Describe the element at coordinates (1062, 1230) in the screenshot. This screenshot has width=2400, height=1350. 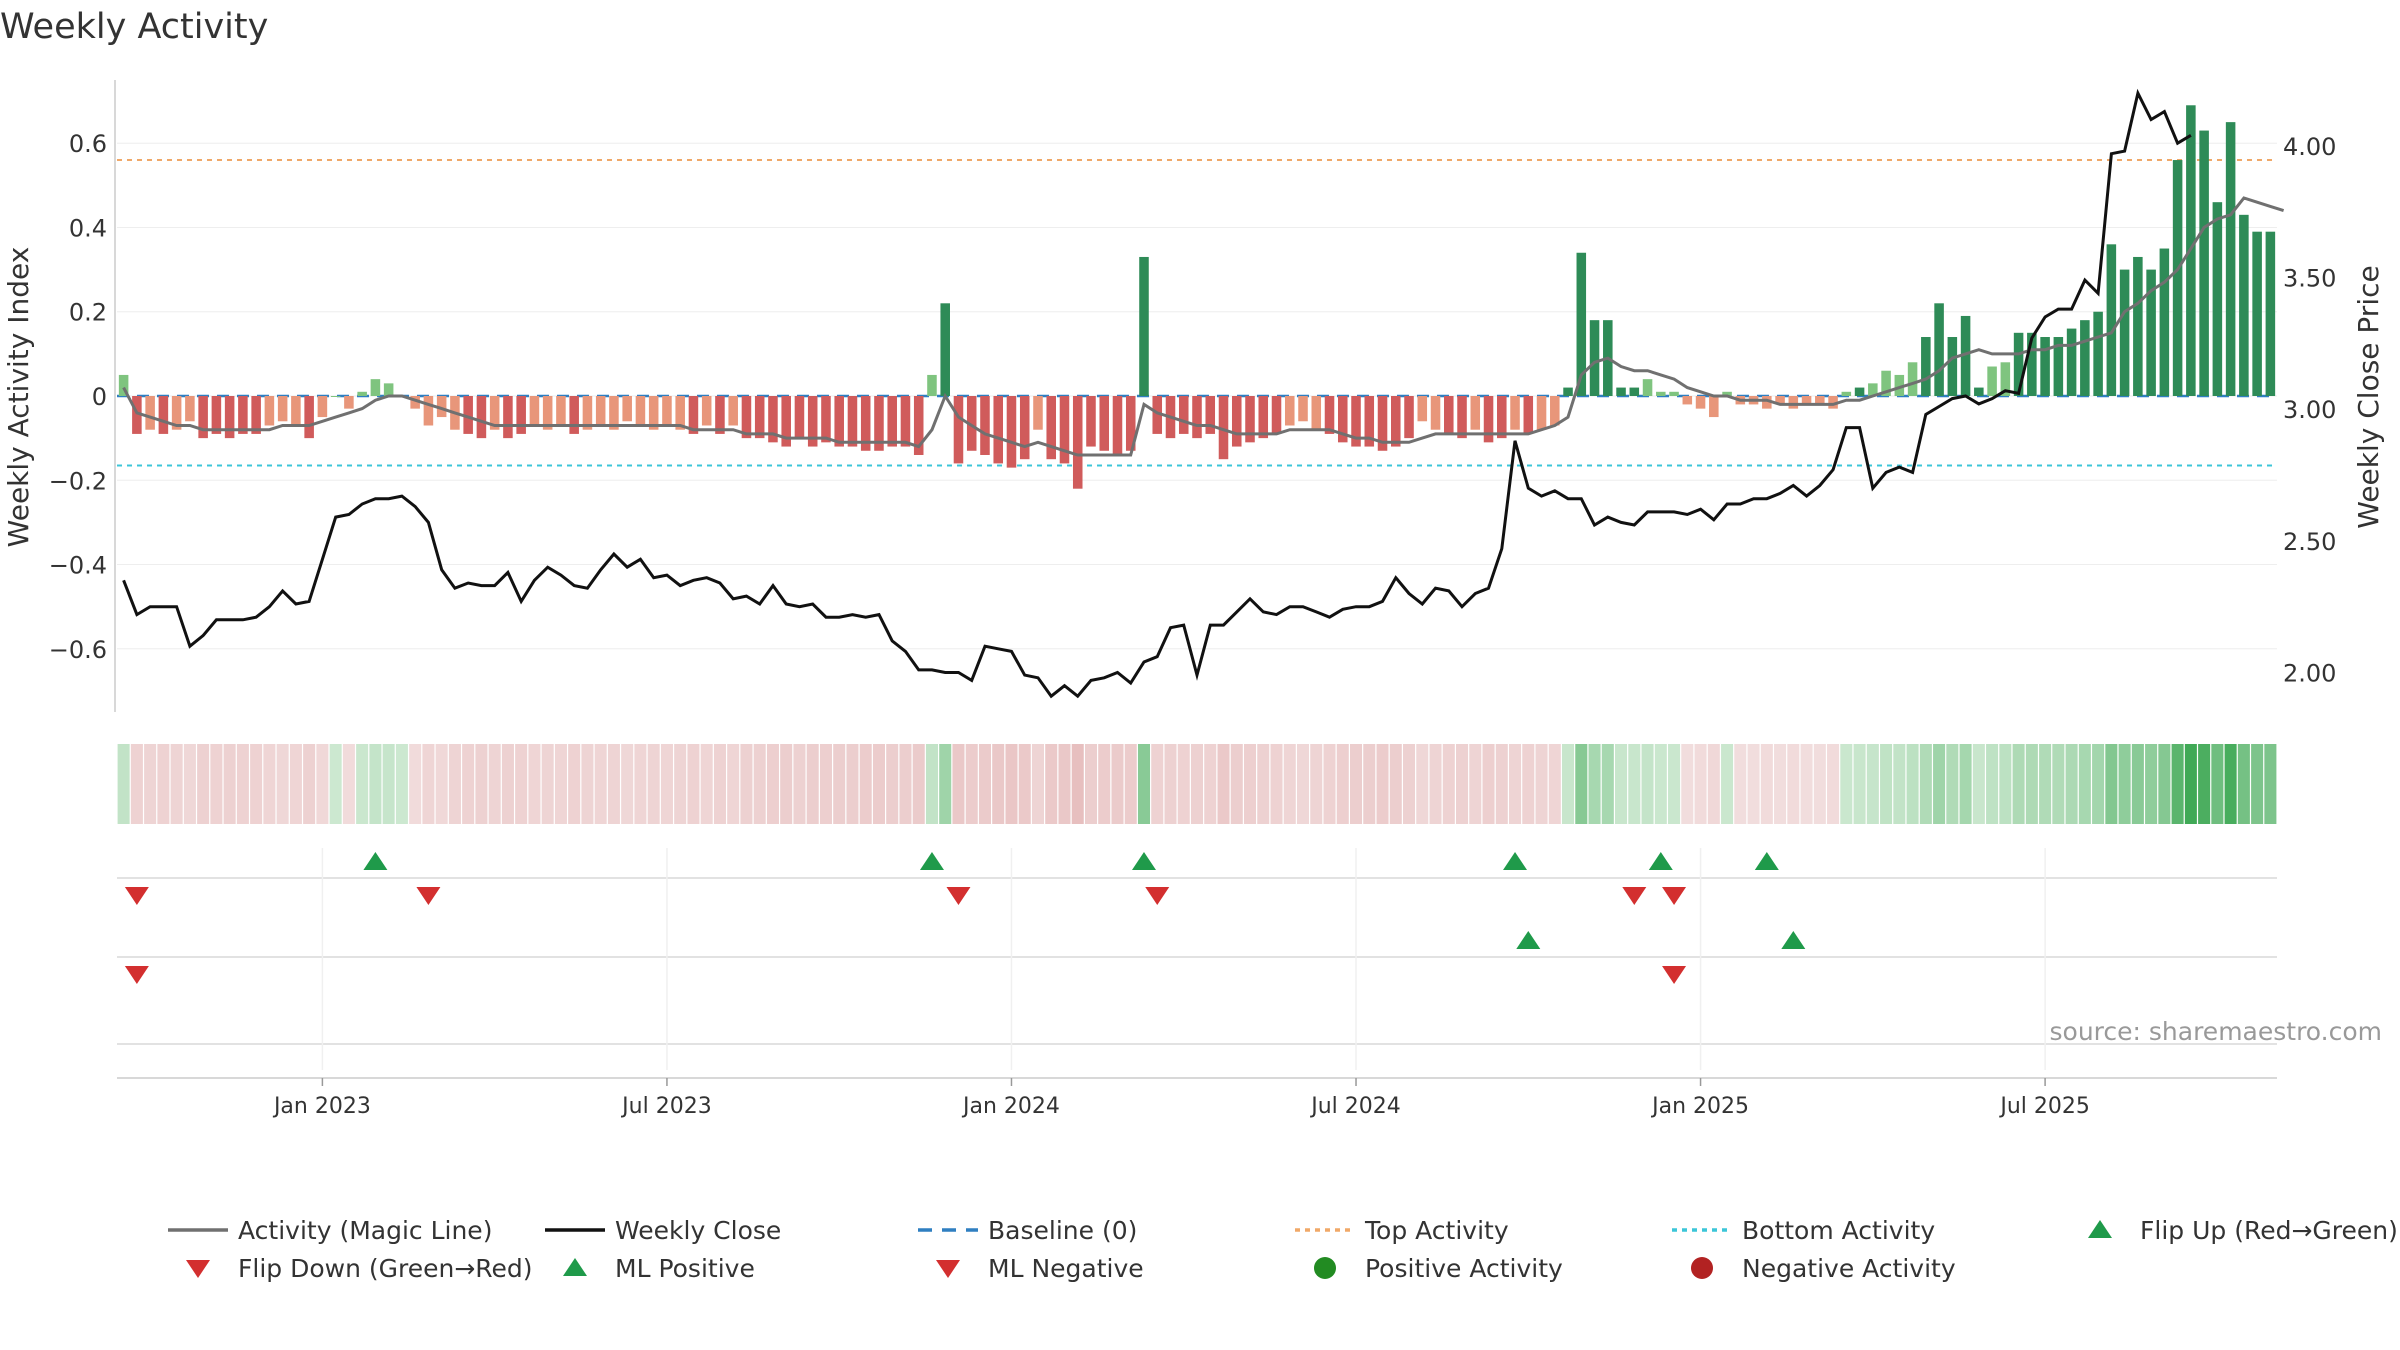
I see `legend-label: Baseline (0)` at that location.